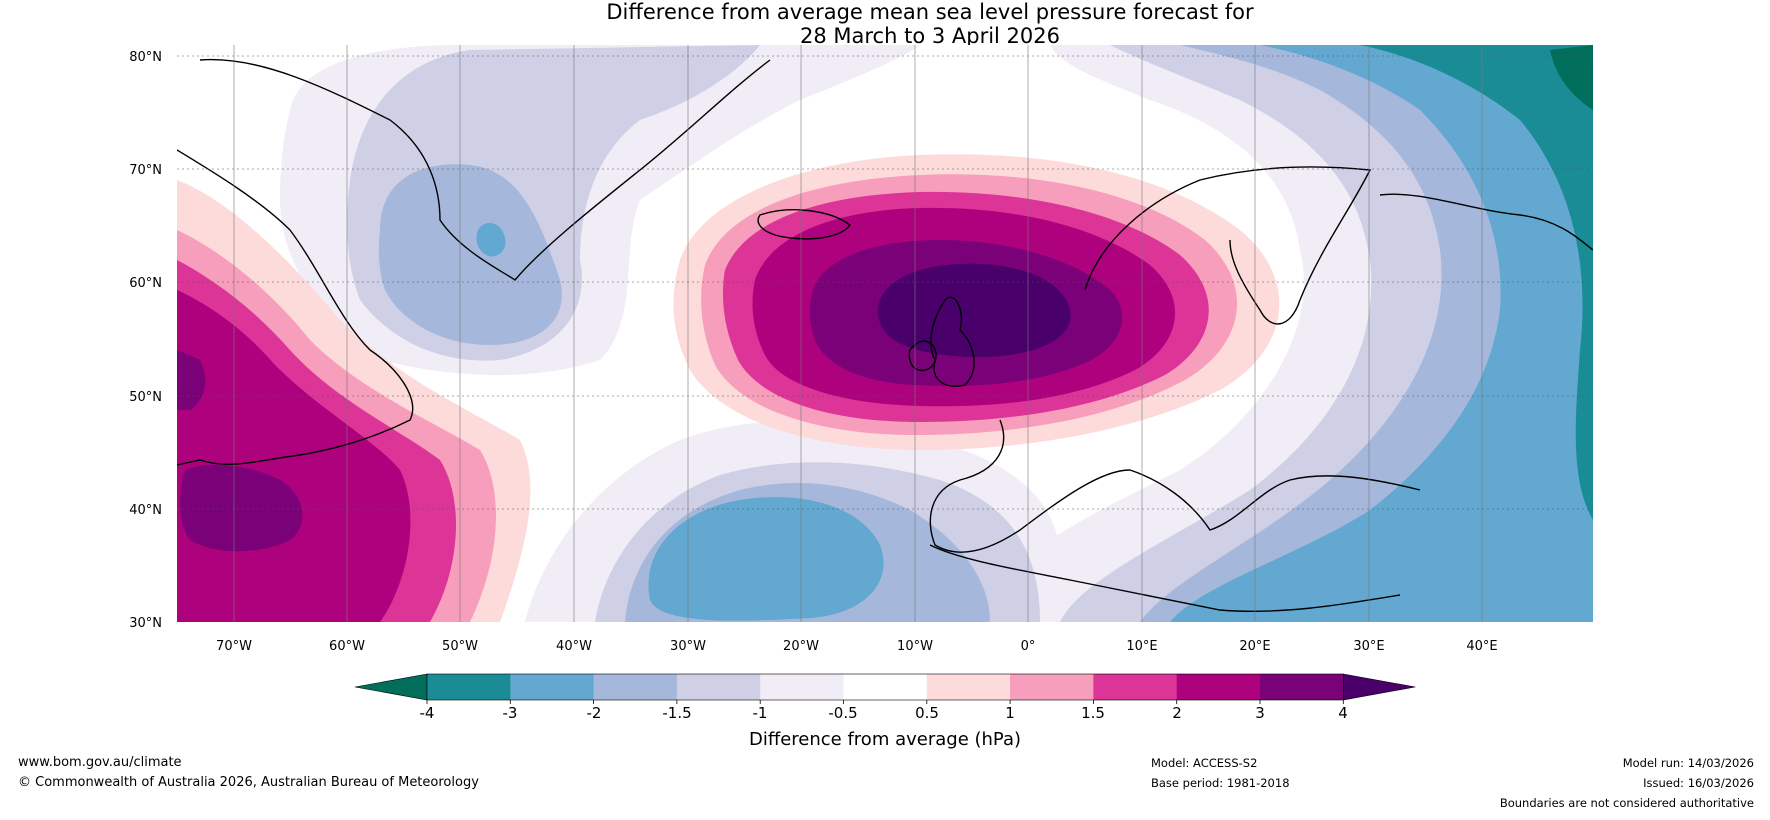  Describe the element at coordinates (145, 340) in the screenshot. I see `latitude-labels: 80°N 70°N 60°N 50°N 40°N 30°N` at that location.